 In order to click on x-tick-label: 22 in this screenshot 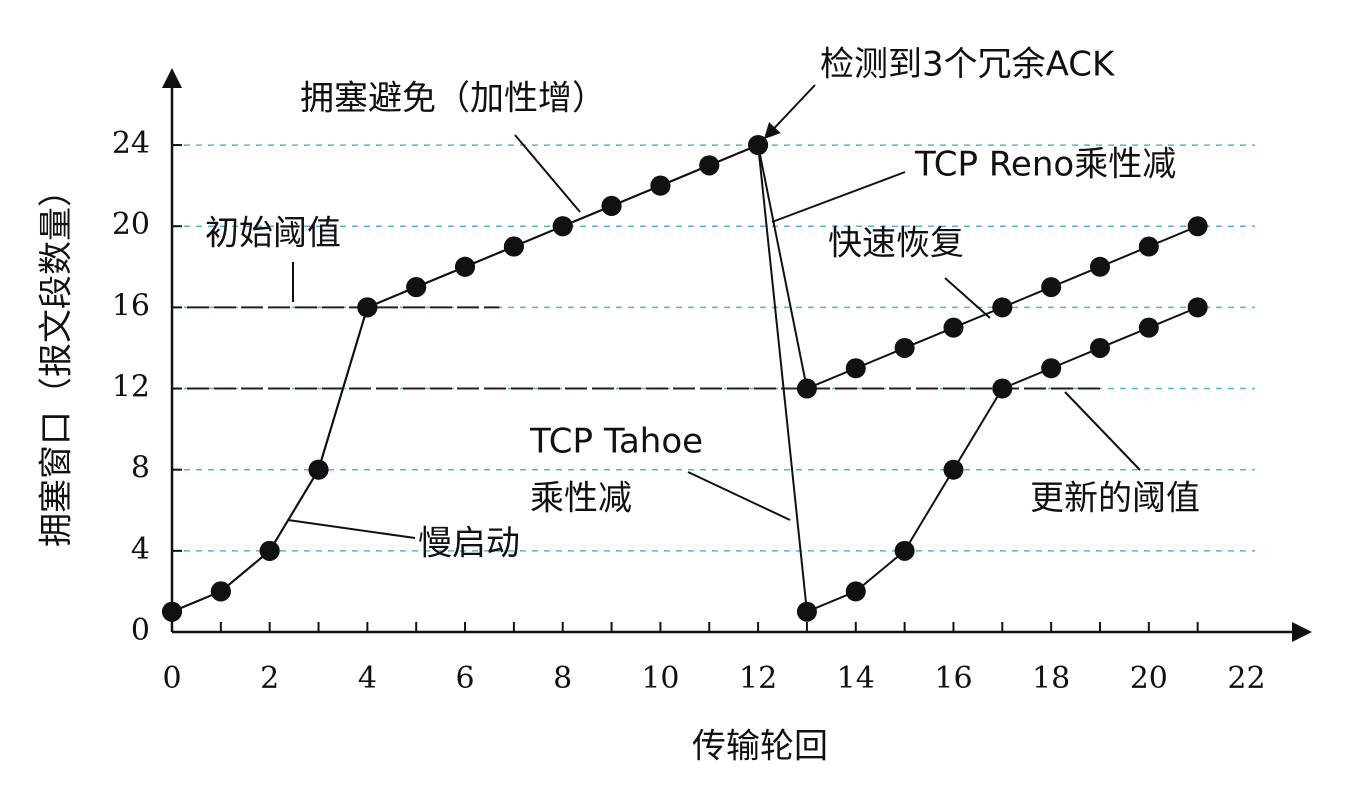, I will do `click(1246, 678)`.